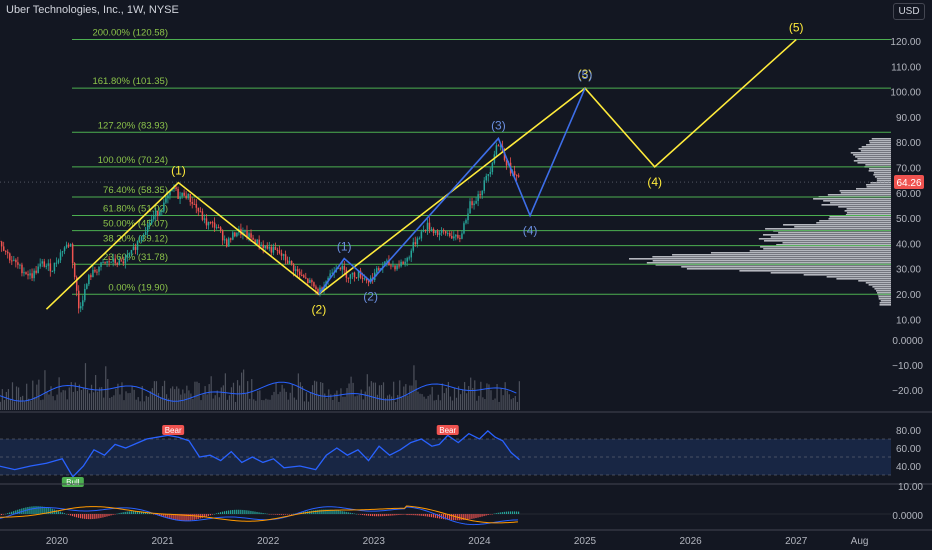  Describe the element at coordinates (908, 295) in the screenshot. I see `price-axis-tick: 20.00` at that location.